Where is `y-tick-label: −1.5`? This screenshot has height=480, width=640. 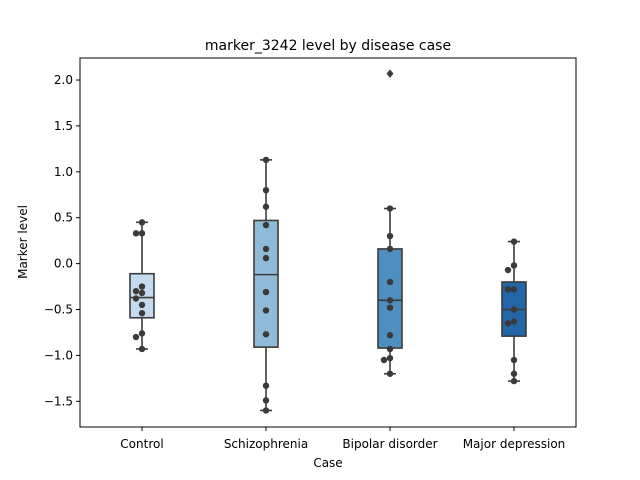
y-tick-label: −1.5 is located at coordinates (58, 401).